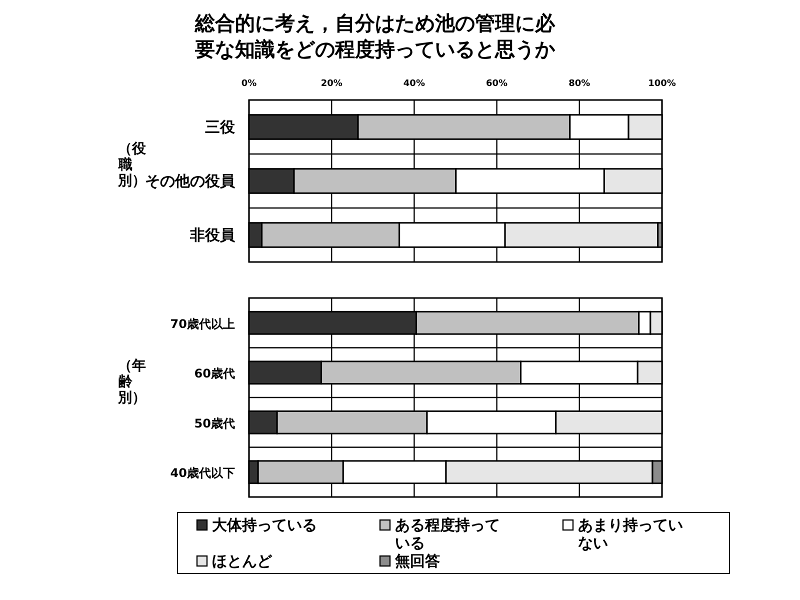  Describe the element at coordinates (631, 534) in the screenshot. I see `legend-label: あまり持っていない` at that location.